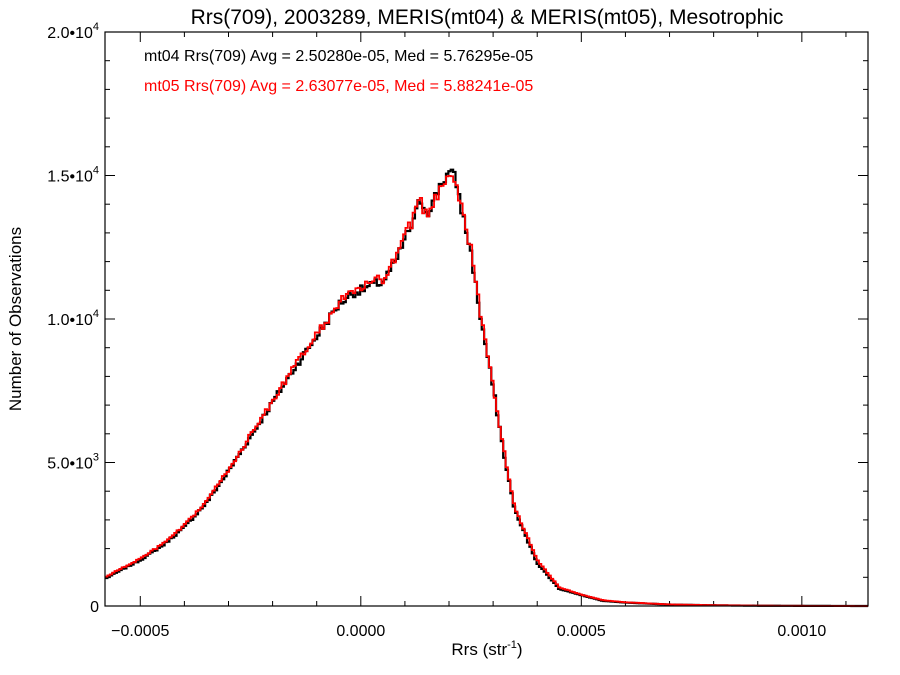  I want to click on y-tick-label: 1.0•104, so click(73, 318).